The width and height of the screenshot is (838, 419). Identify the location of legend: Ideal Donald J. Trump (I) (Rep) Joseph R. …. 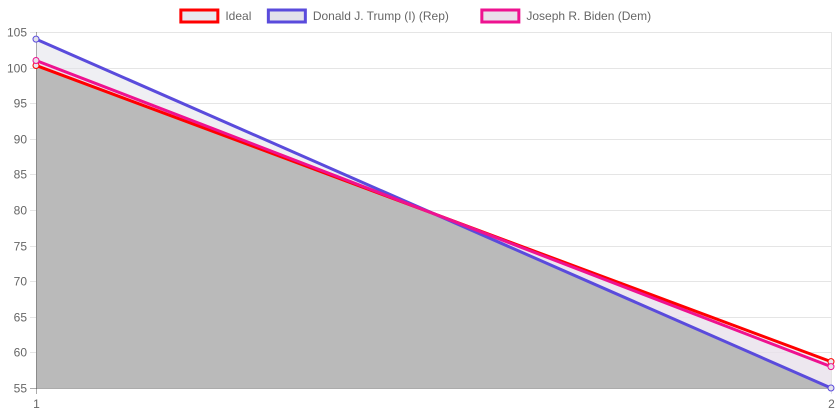
(415, 16).